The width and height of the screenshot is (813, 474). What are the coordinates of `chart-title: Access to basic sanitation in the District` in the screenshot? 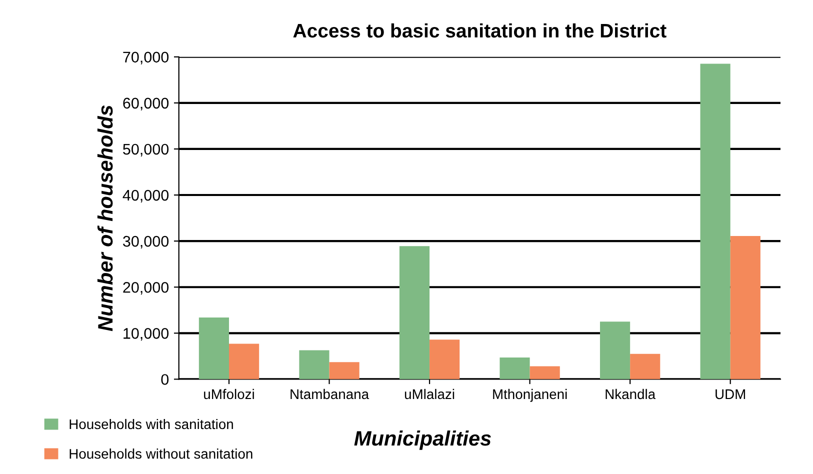 It's located at (479, 30).